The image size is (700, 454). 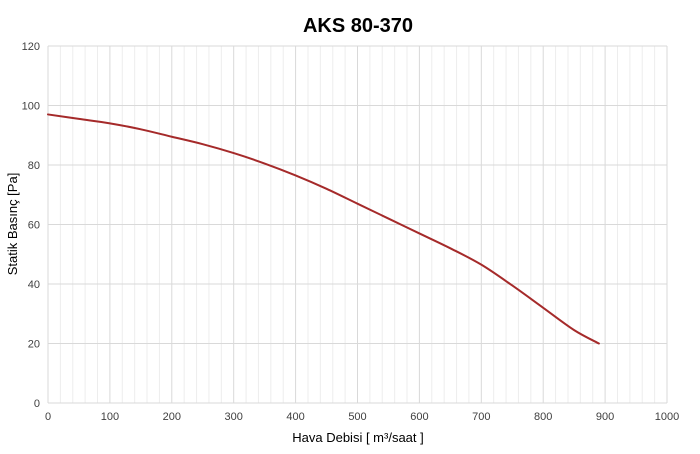 What do you see at coordinates (31, 107) in the screenshot?
I see `y-tick-label: 100` at bounding box center [31, 107].